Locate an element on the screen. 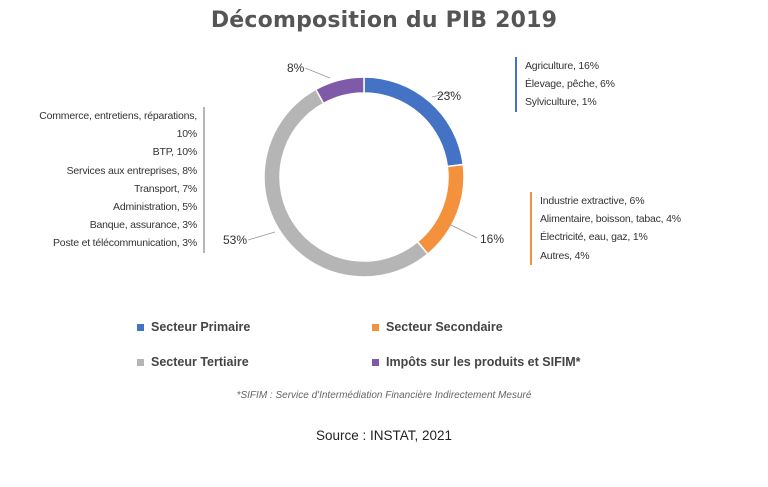  legend-item-primaire: Secteur Primaire is located at coordinates (193, 327).